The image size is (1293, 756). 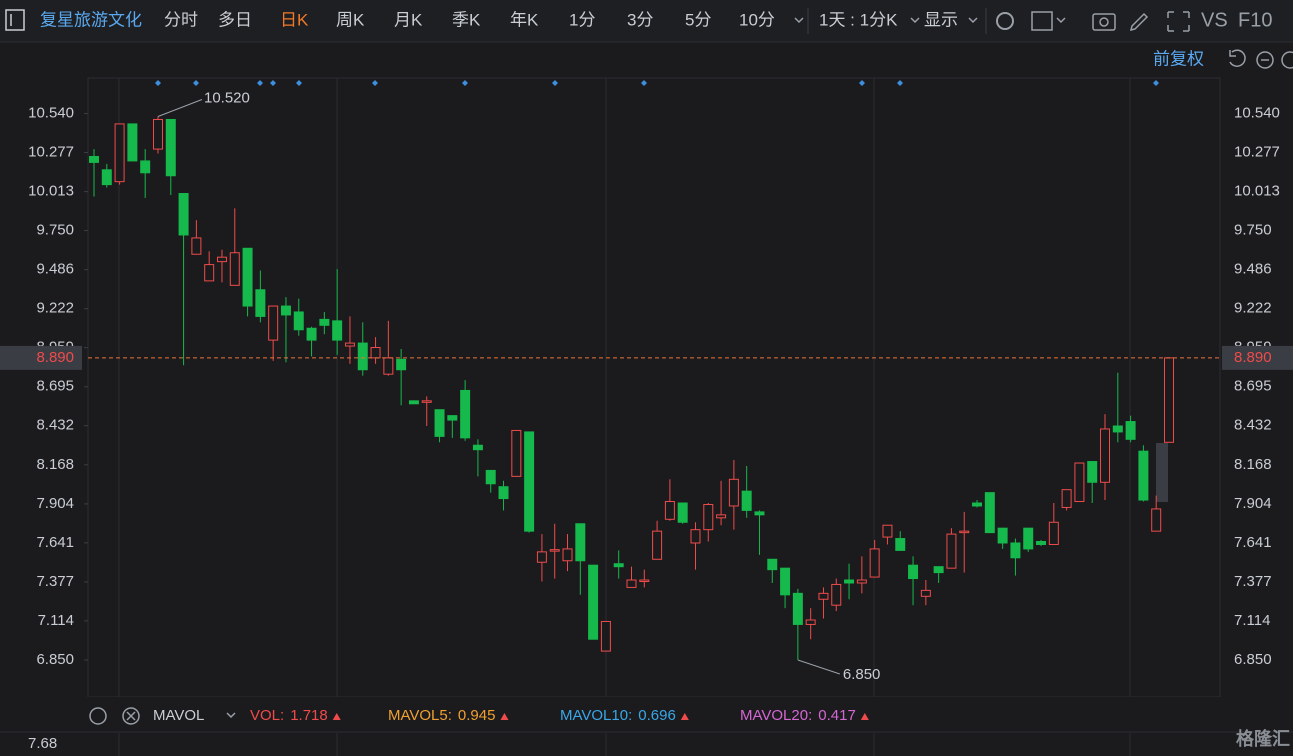 I want to click on event-markers, so click(x=657, y=83).